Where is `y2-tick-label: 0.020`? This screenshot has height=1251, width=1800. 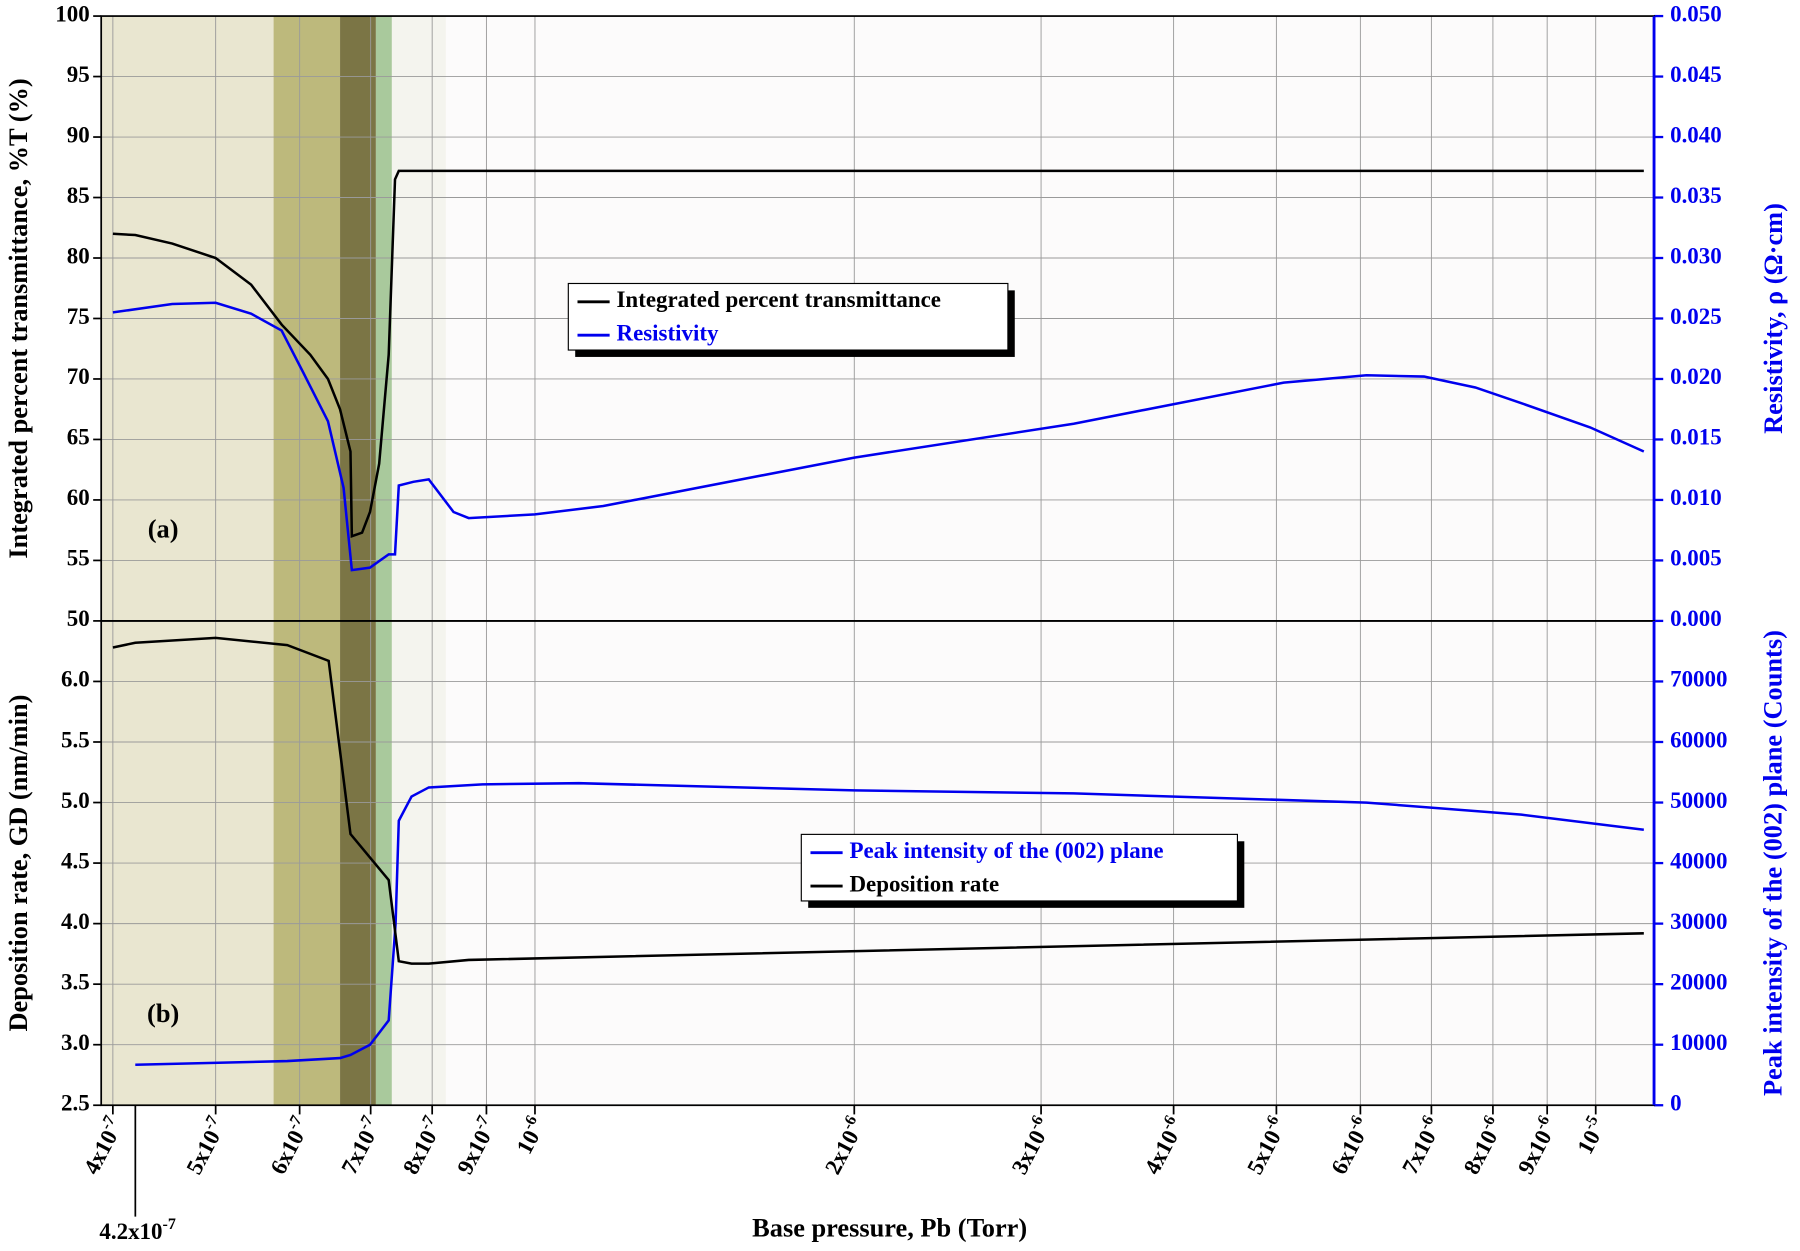 y2-tick-label: 0.020 is located at coordinates (1696, 376).